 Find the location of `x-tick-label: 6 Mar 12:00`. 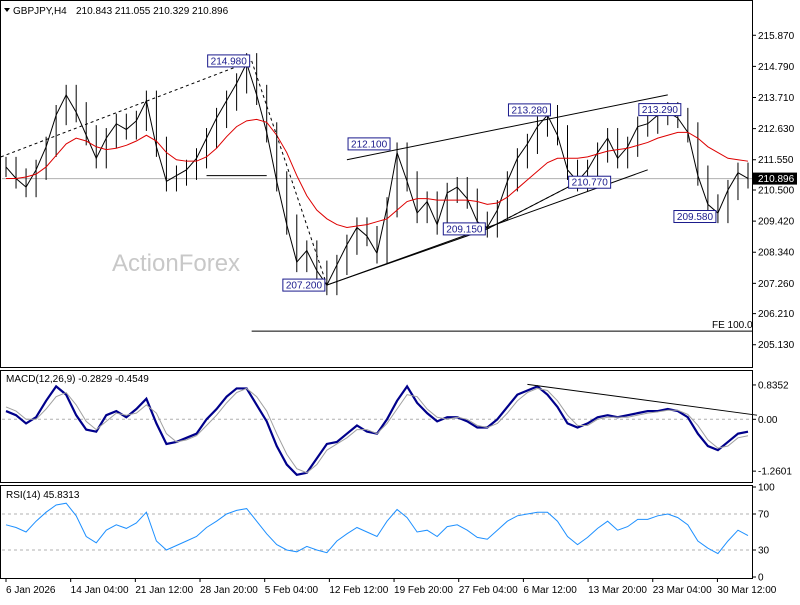

x-tick-label: 6 Mar 12:00 is located at coordinates (550, 590).